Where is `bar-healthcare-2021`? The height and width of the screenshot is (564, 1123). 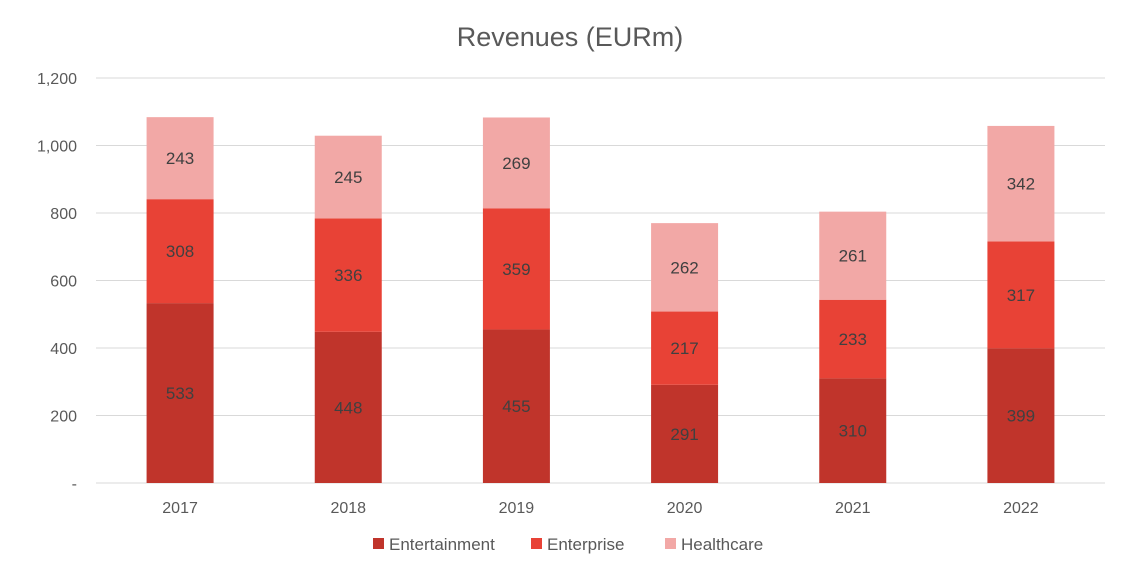 bar-healthcare-2021 is located at coordinates (853, 255).